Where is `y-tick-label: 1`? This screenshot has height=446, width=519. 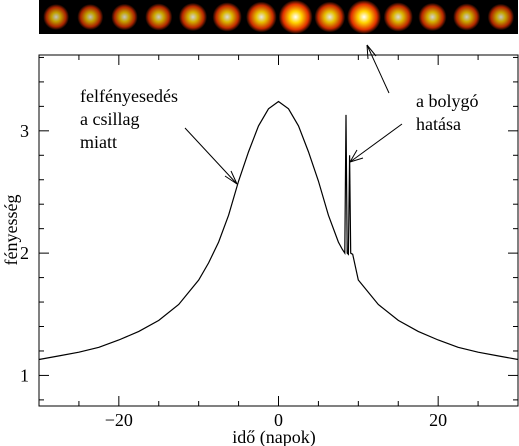 y-tick-label: 1 is located at coordinates (24, 375).